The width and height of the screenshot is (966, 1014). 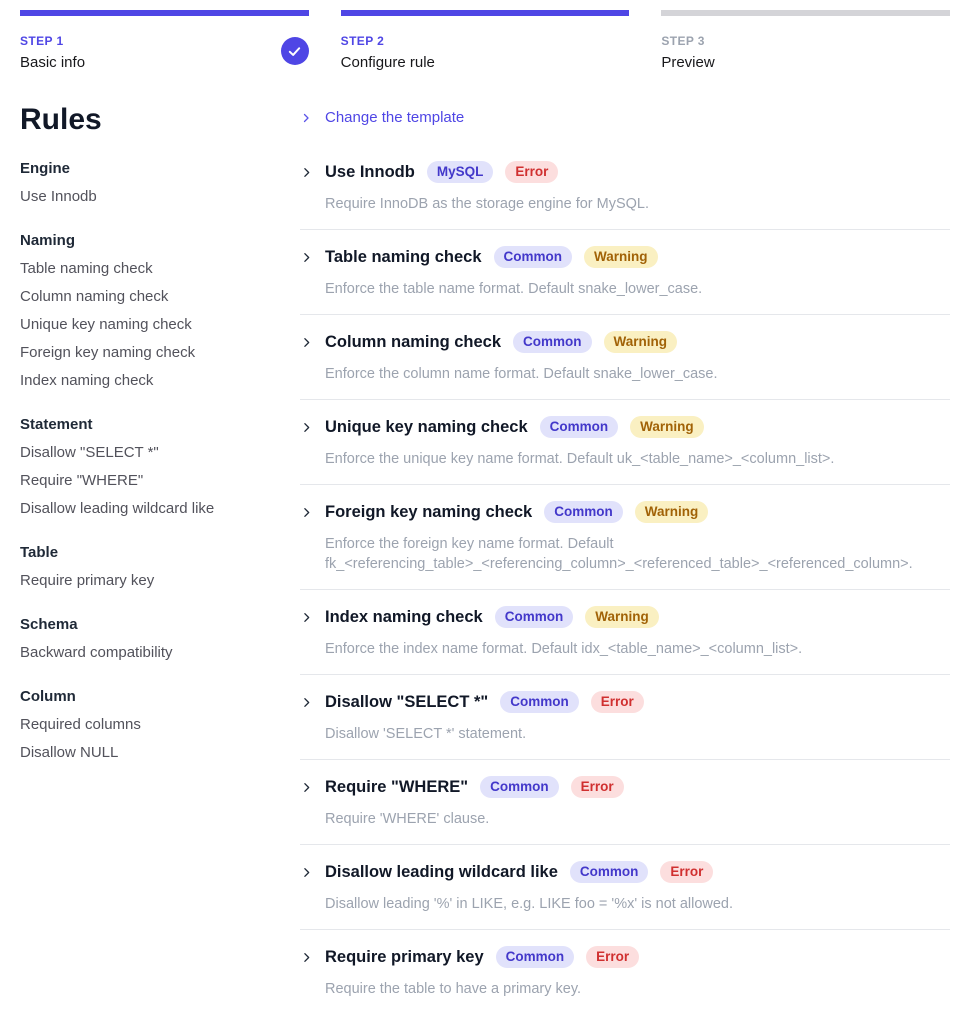 I want to click on sidebar-rule-link: Unique key naming check, so click(x=106, y=324).